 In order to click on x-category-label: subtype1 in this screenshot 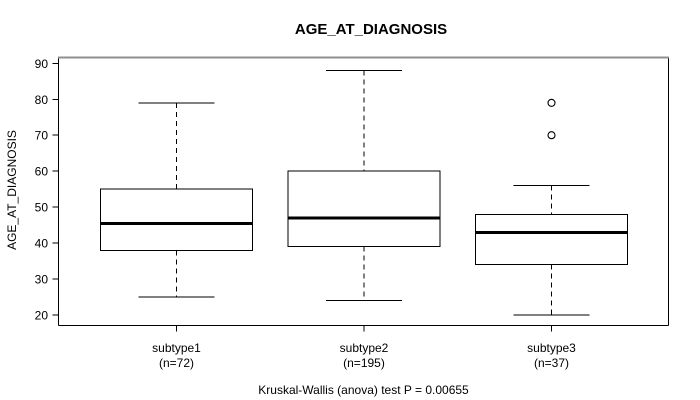, I will do `click(176, 348)`.